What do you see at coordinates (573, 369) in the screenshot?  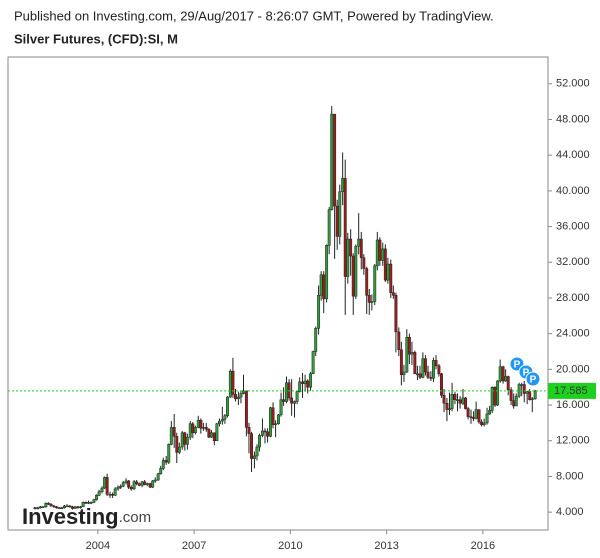 I see `y-tick-label: 20.000` at bounding box center [573, 369].